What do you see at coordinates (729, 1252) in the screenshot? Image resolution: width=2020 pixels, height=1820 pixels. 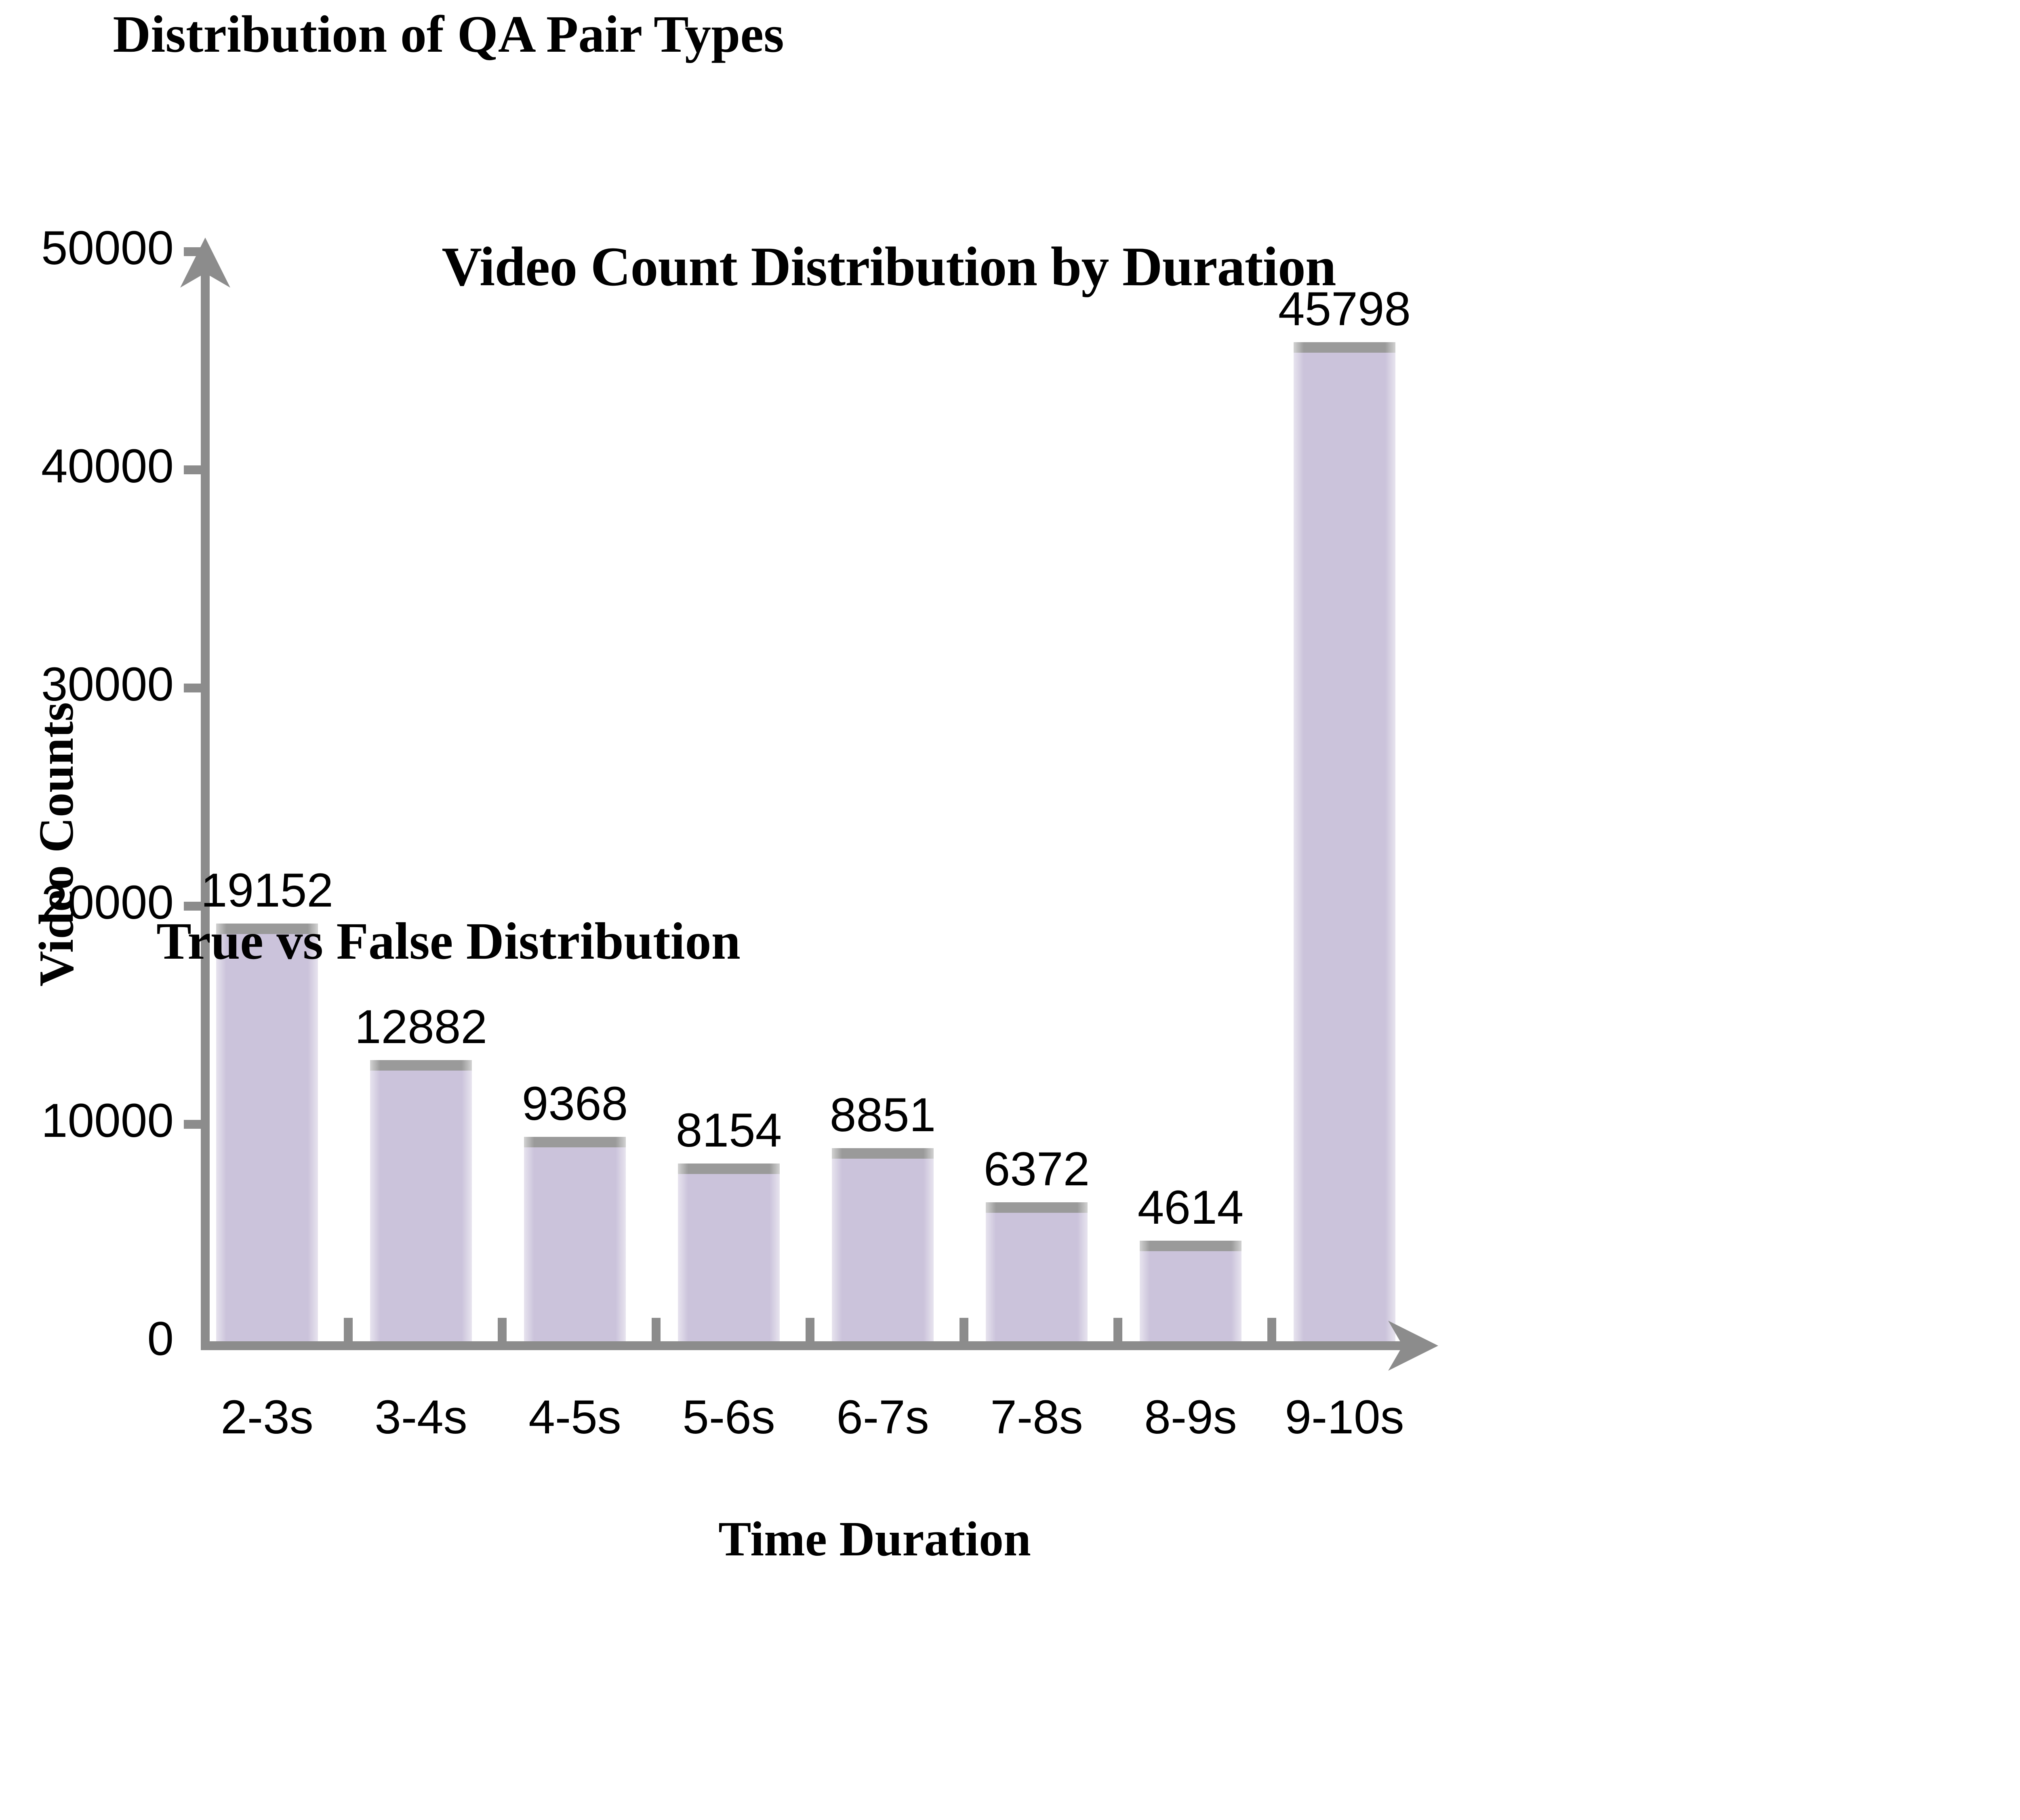 I see `bar-5-6s` at bounding box center [729, 1252].